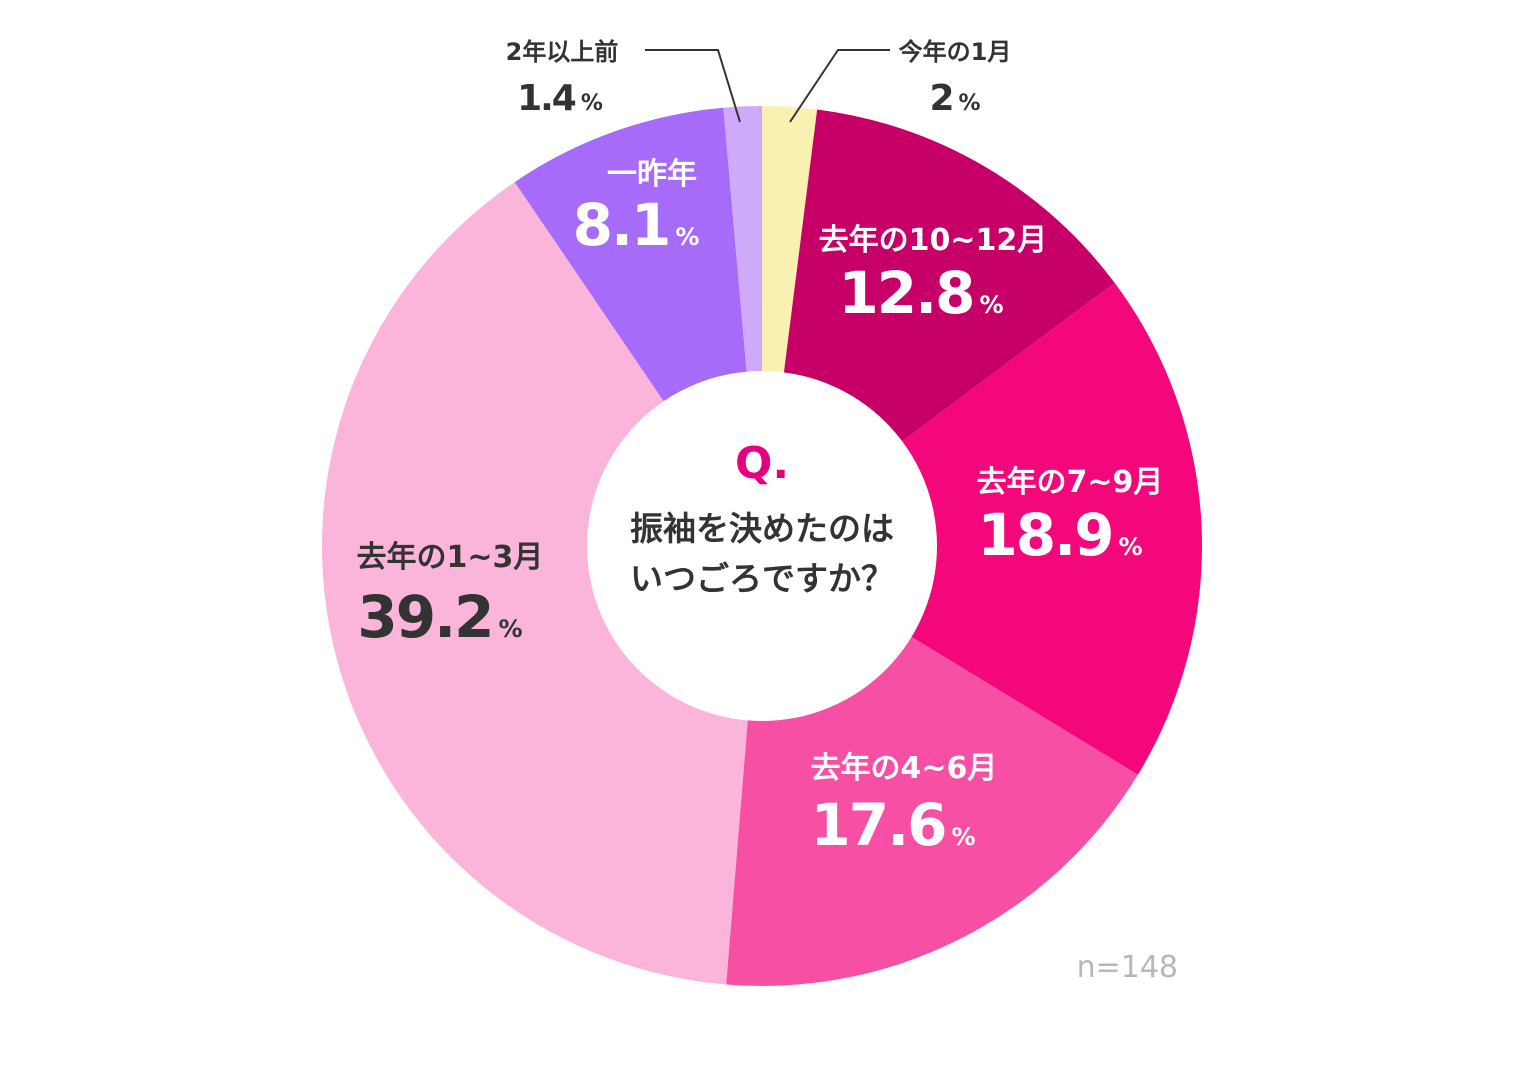 The width and height of the screenshot is (1526, 1078). I want to click on slice-value-6: 1.4%, so click(560, 98).